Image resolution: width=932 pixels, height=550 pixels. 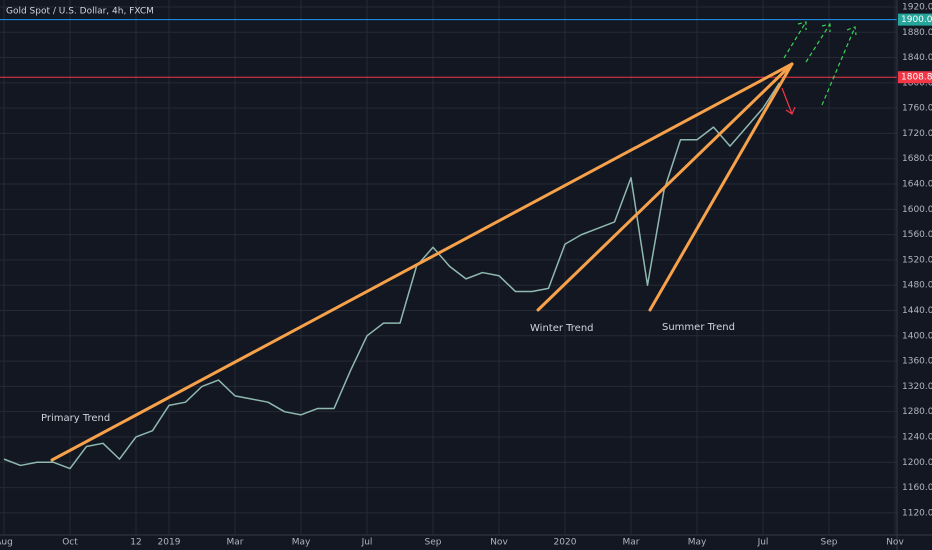 What do you see at coordinates (917, 362) in the screenshot?
I see `y-tick-label: 1360.00` at bounding box center [917, 362].